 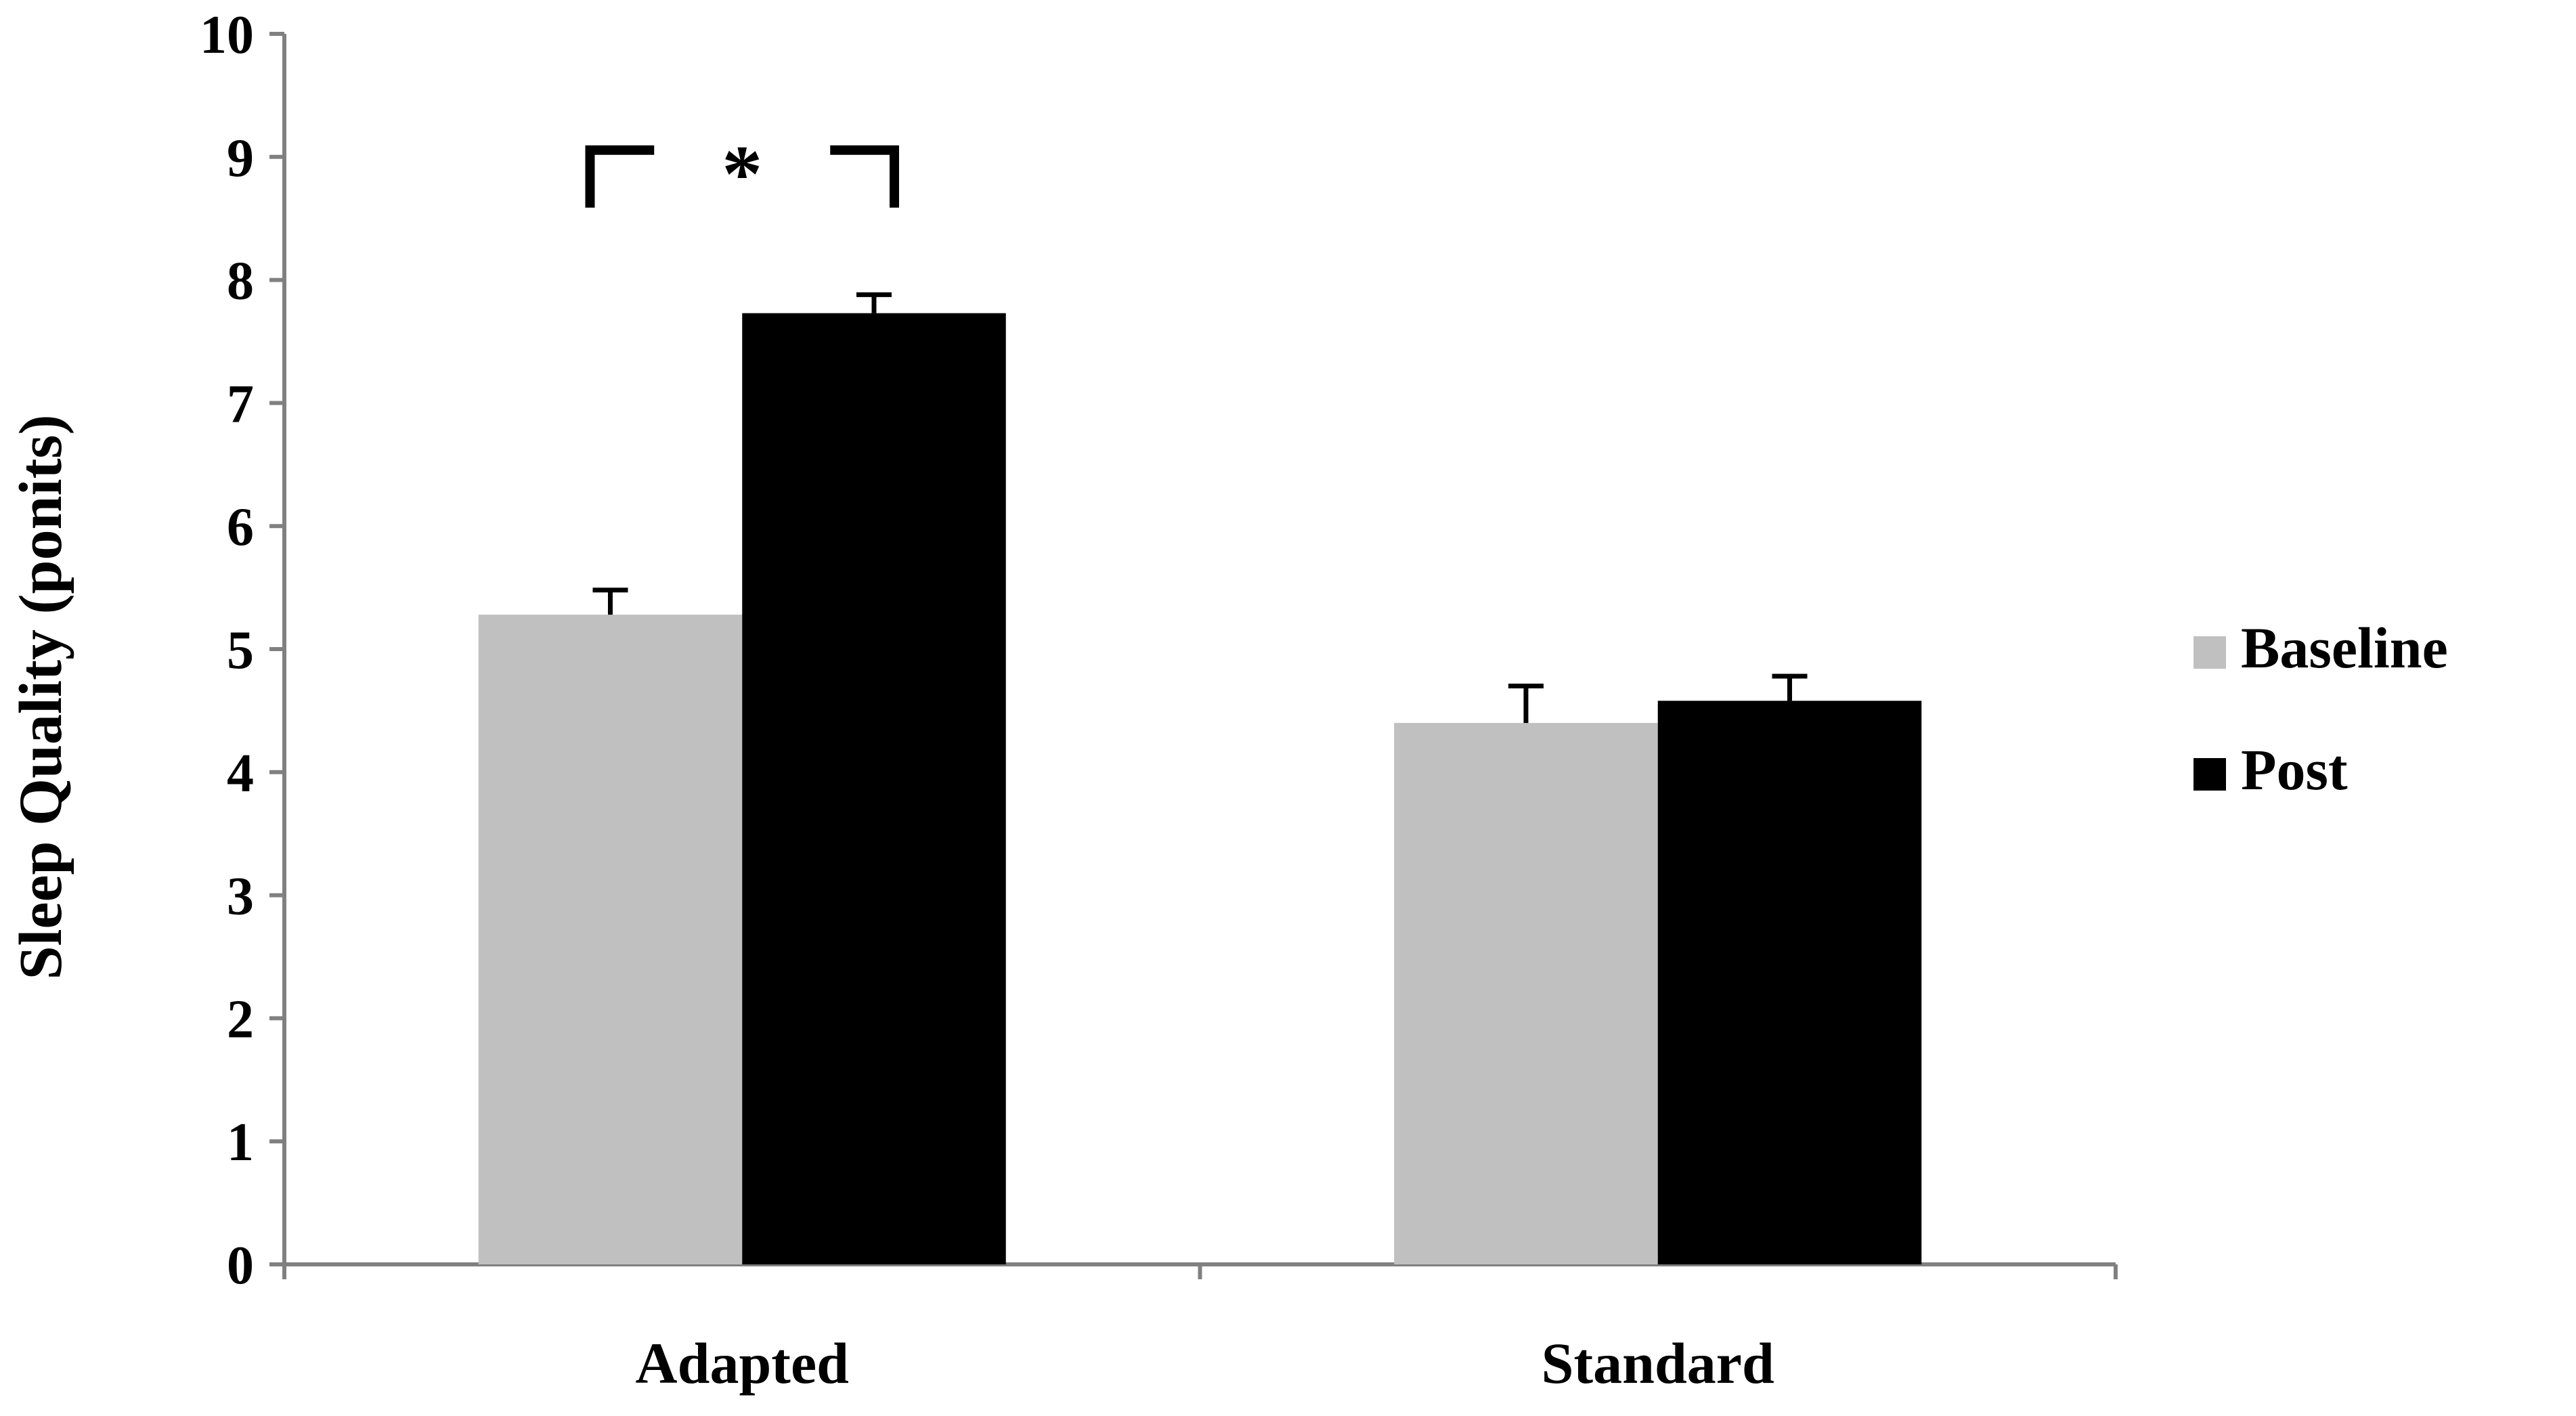 What do you see at coordinates (240, 897) in the screenshot?
I see `y-tick-label: 3` at bounding box center [240, 897].